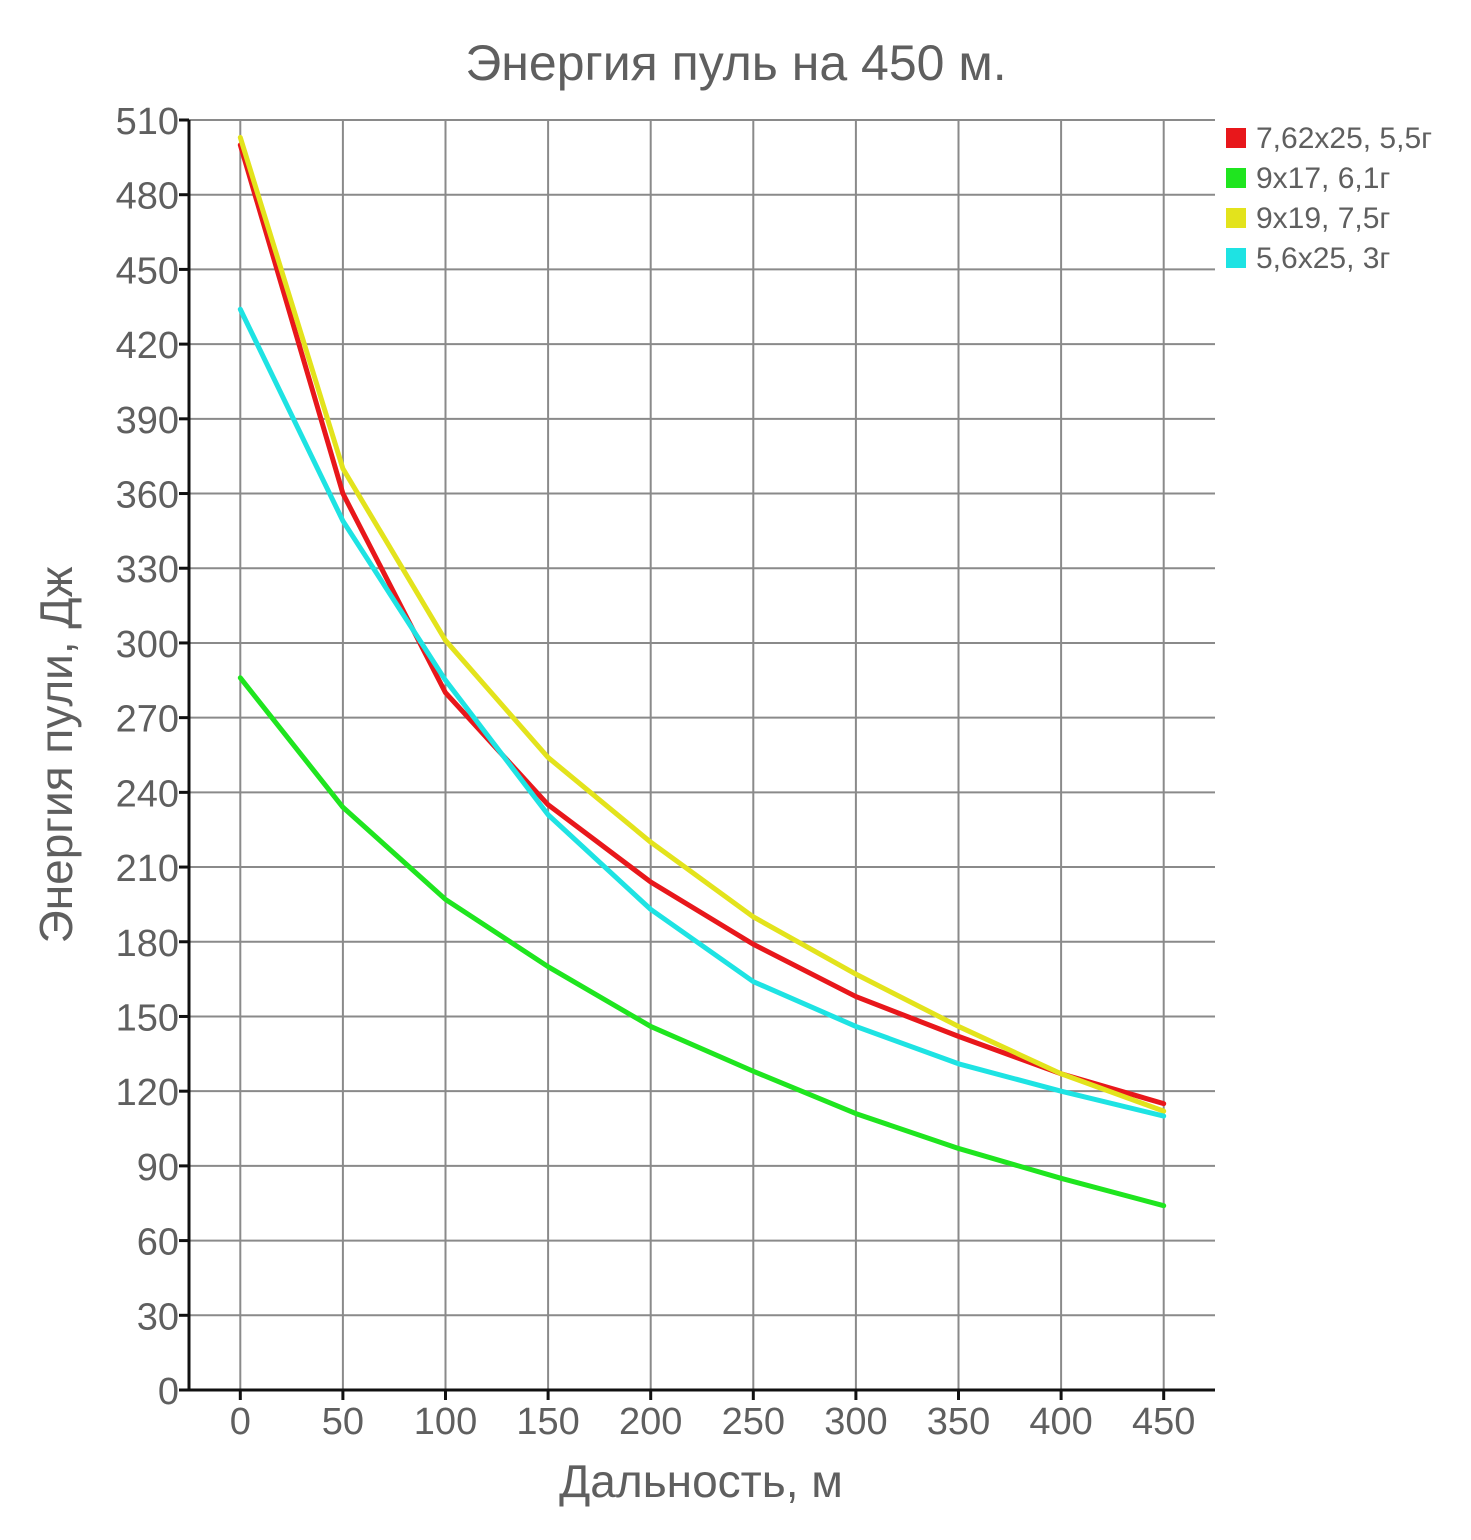 The image size is (1471, 1540). I want to click on x-tick-label: 400, so click(1060, 1422).